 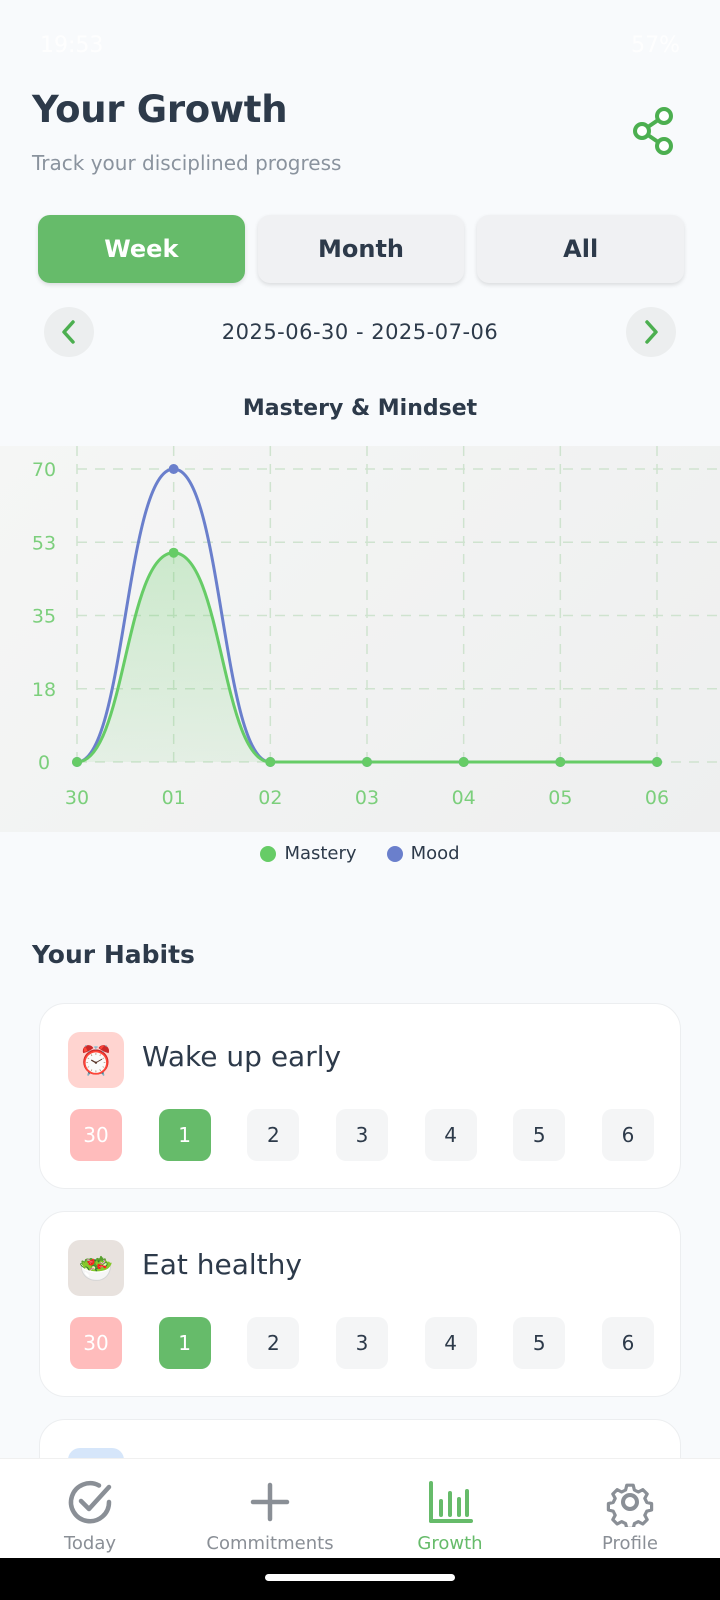 I want to click on legend-label-mood: Mood, so click(x=435, y=853).